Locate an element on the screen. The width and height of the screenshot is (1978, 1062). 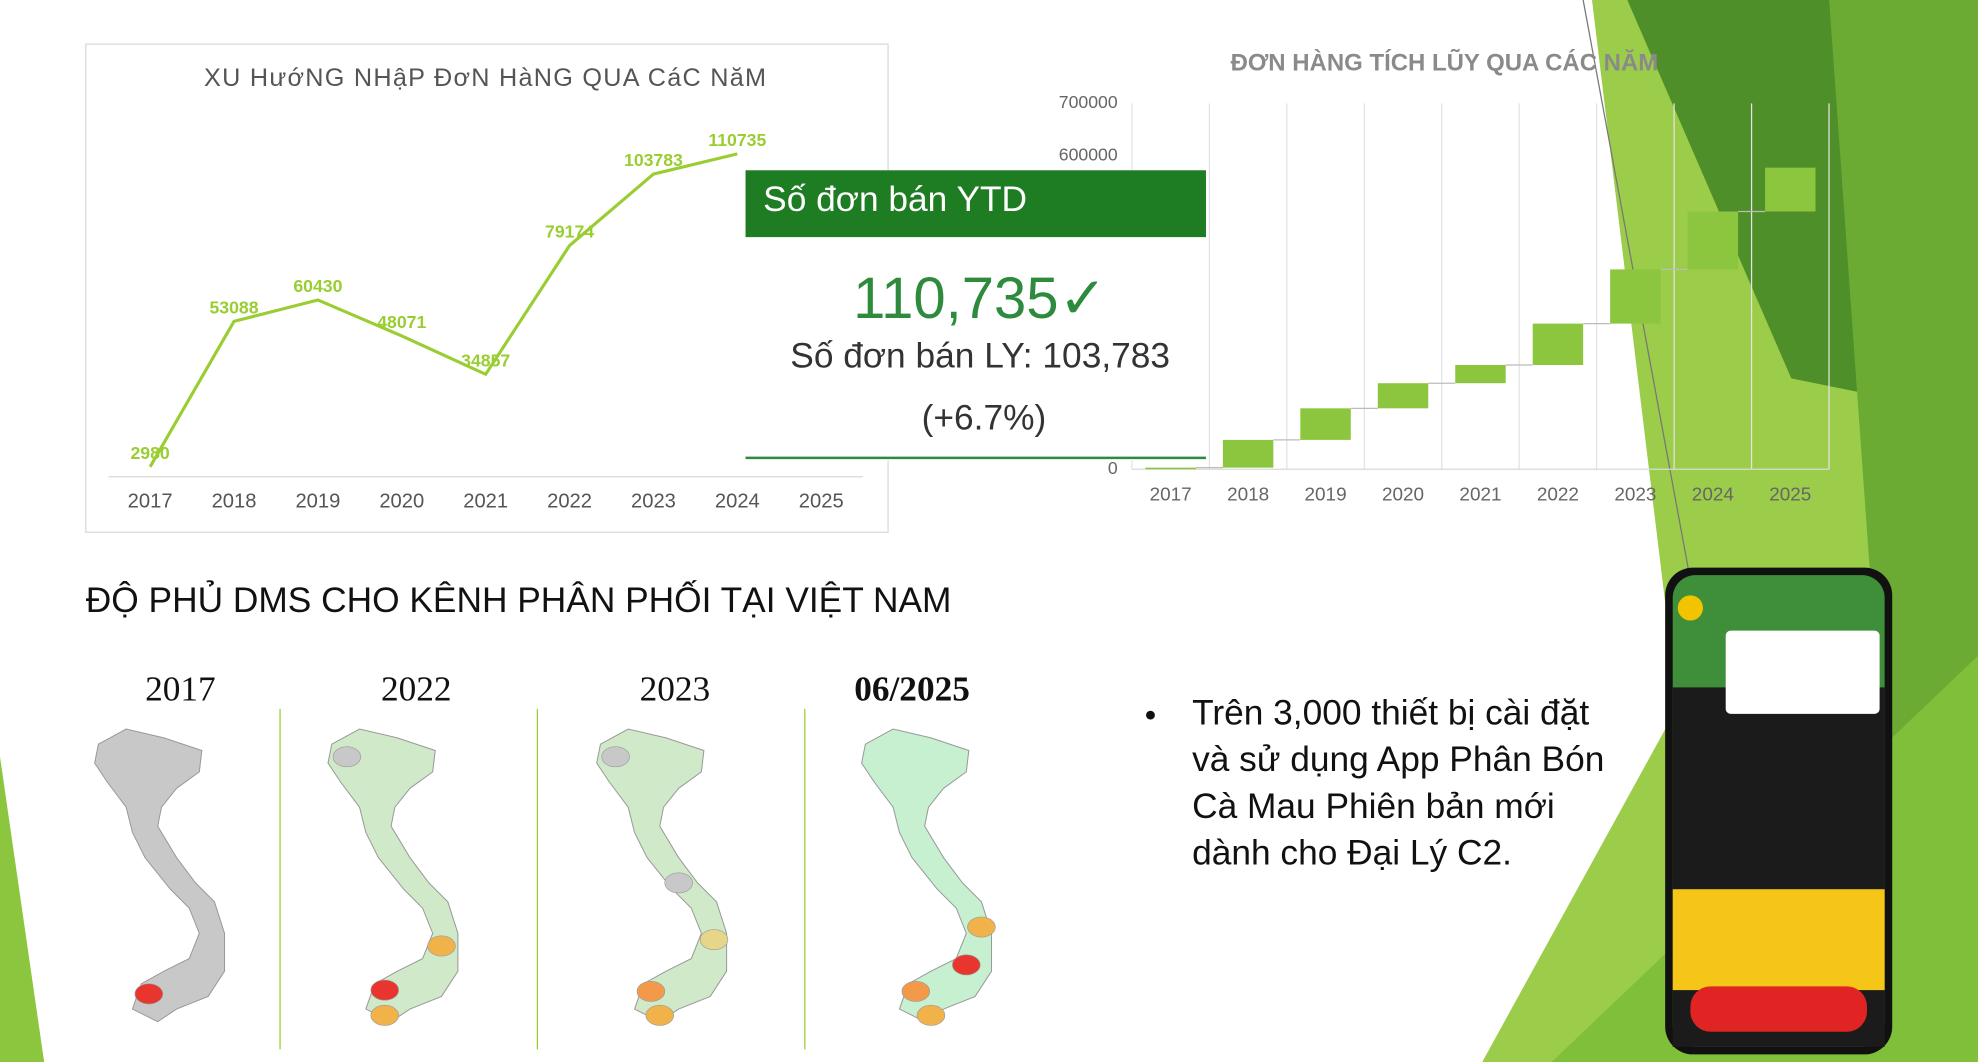
phone-banner is located at coordinates (1778, 940).